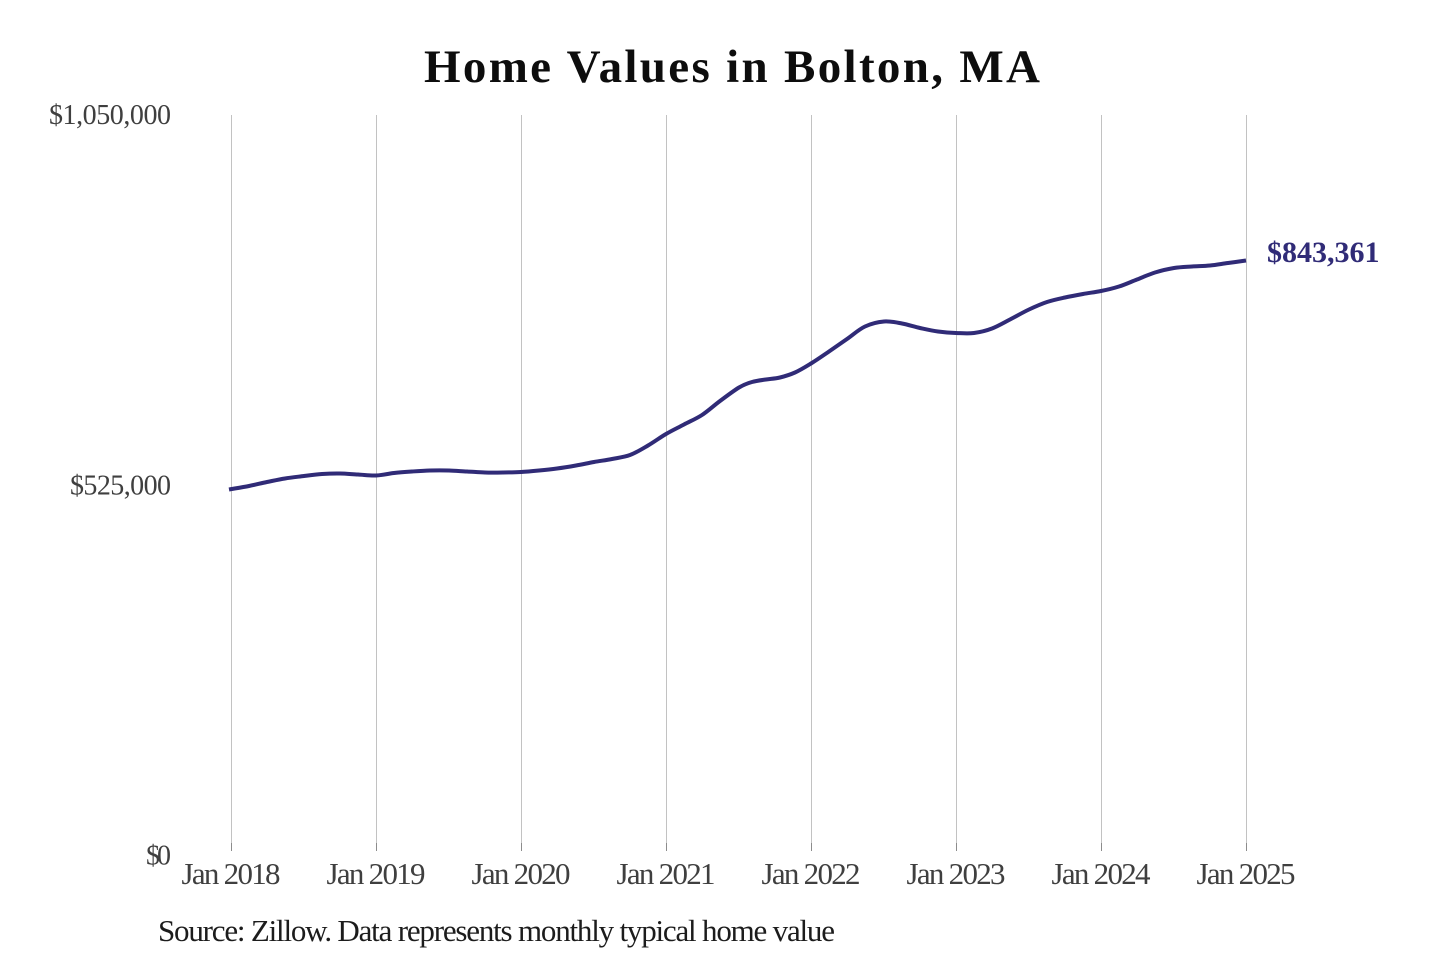 The image size is (1440, 960). What do you see at coordinates (956, 873) in the screenshot?
I see `svg-text: Jan 2023` at bounding box center [956, 873].